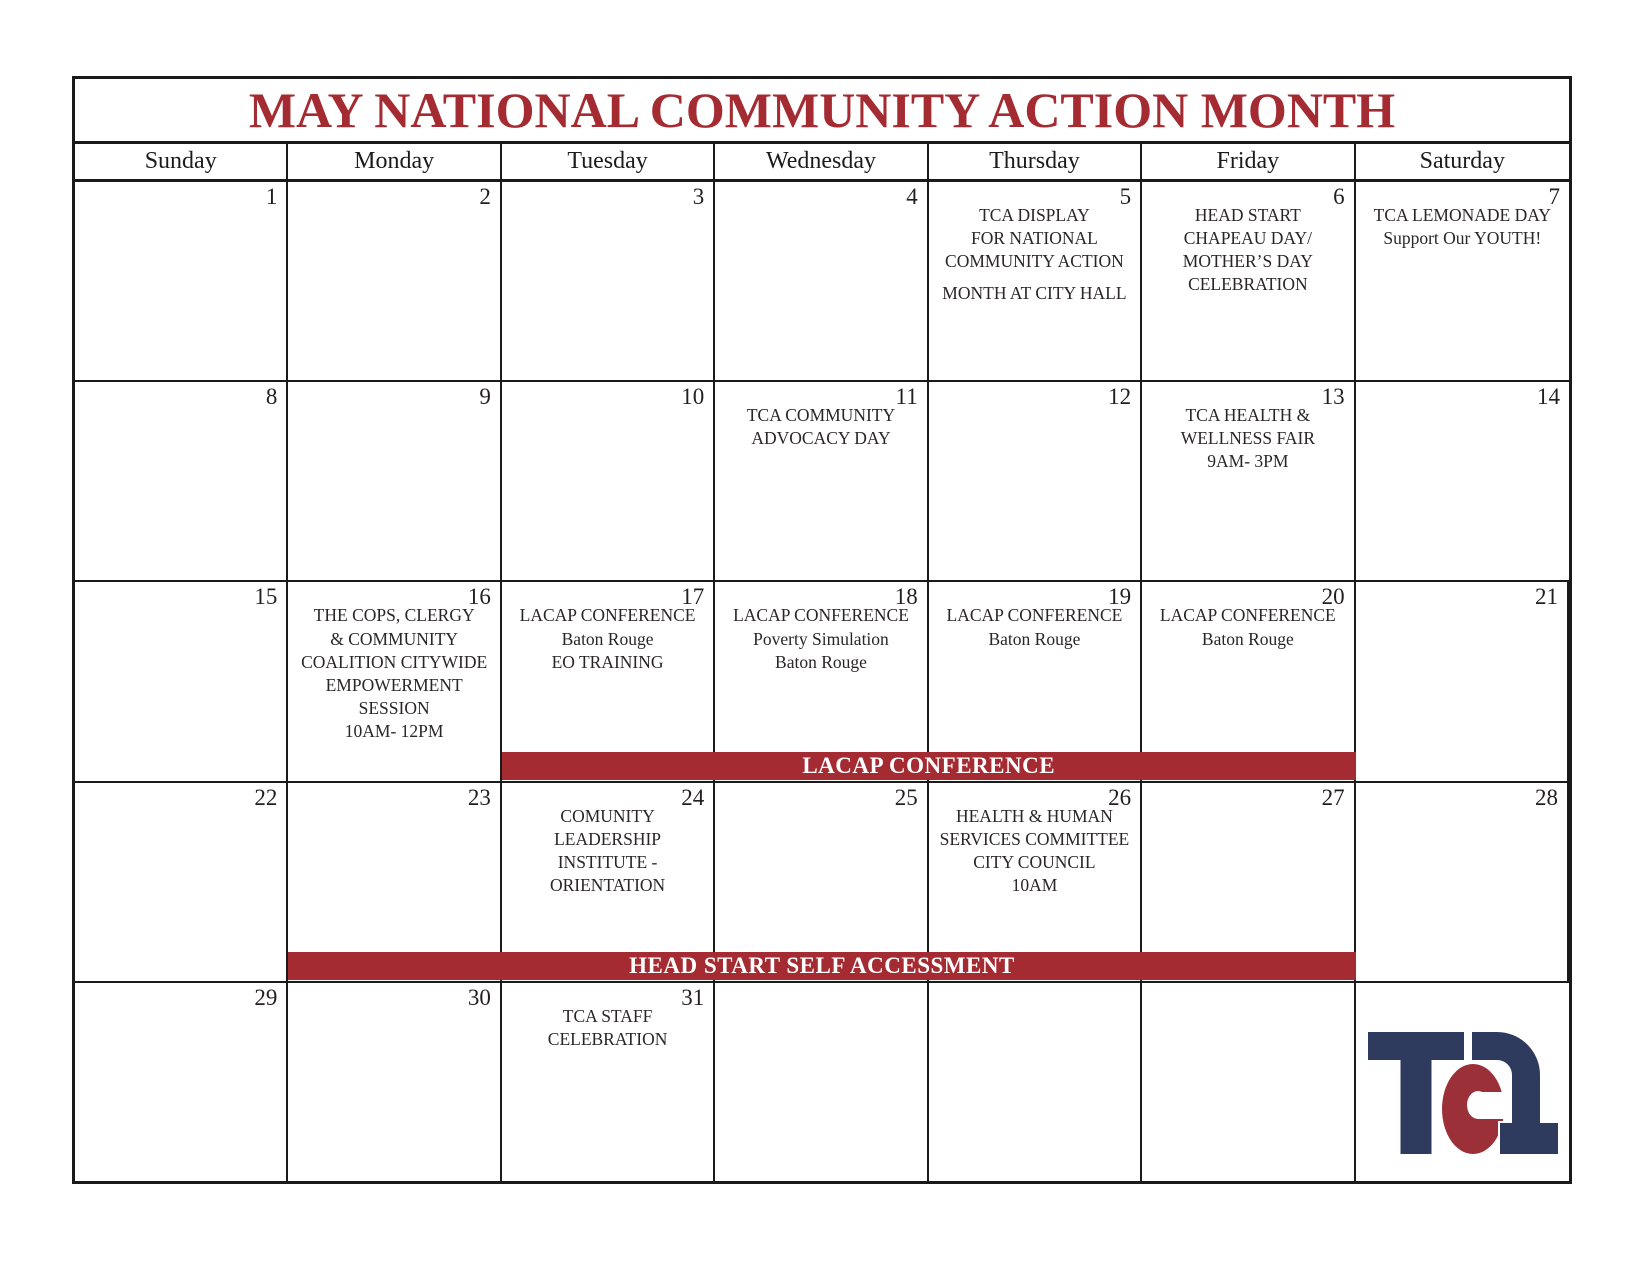  What do you see at coordinates (394, 638) in the screenshot?
I see `event-line: & COMMUNITY` at bounding box center [394, 638].